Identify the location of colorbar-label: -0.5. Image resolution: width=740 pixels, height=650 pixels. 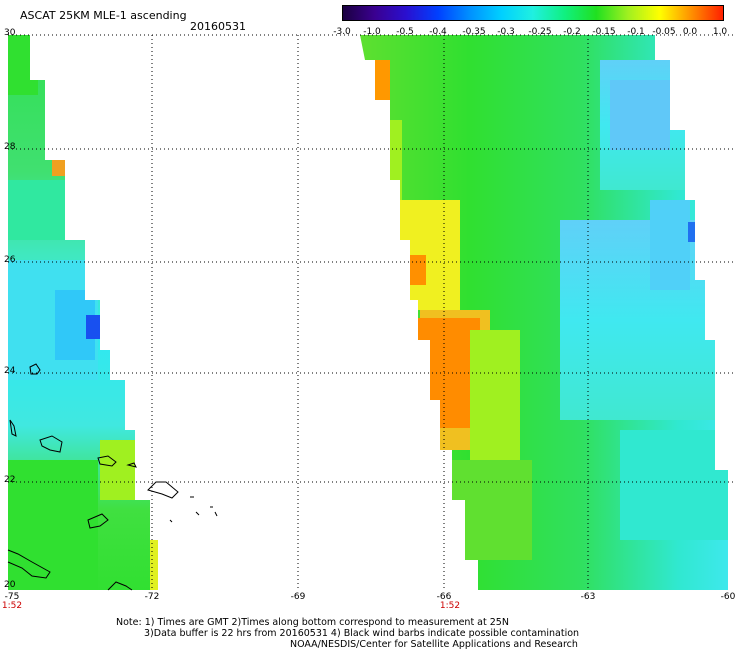
(405, 32).